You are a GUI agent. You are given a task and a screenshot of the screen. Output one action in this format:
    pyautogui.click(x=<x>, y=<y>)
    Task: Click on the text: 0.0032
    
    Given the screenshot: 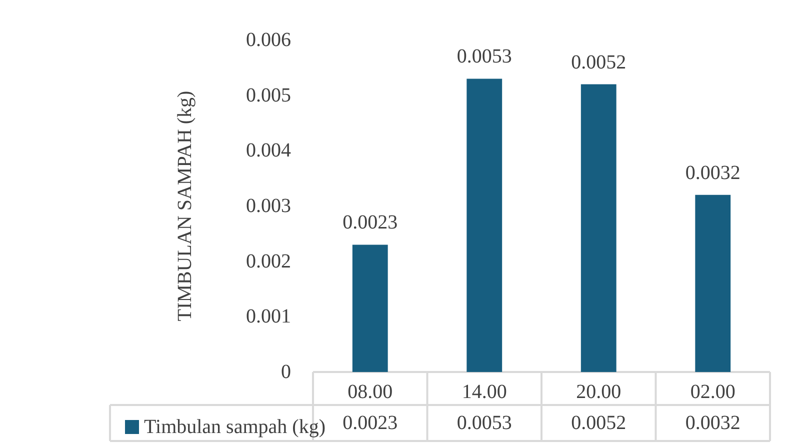 What is the action you would take?
    pyautogui.click(x=712, y=423)
    